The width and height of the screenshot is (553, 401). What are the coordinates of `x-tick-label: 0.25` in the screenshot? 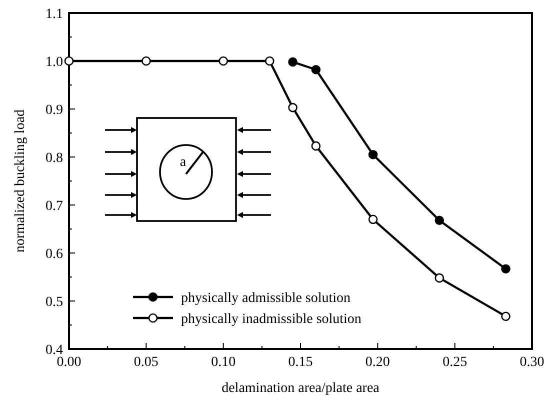 It's located at (455, 362).